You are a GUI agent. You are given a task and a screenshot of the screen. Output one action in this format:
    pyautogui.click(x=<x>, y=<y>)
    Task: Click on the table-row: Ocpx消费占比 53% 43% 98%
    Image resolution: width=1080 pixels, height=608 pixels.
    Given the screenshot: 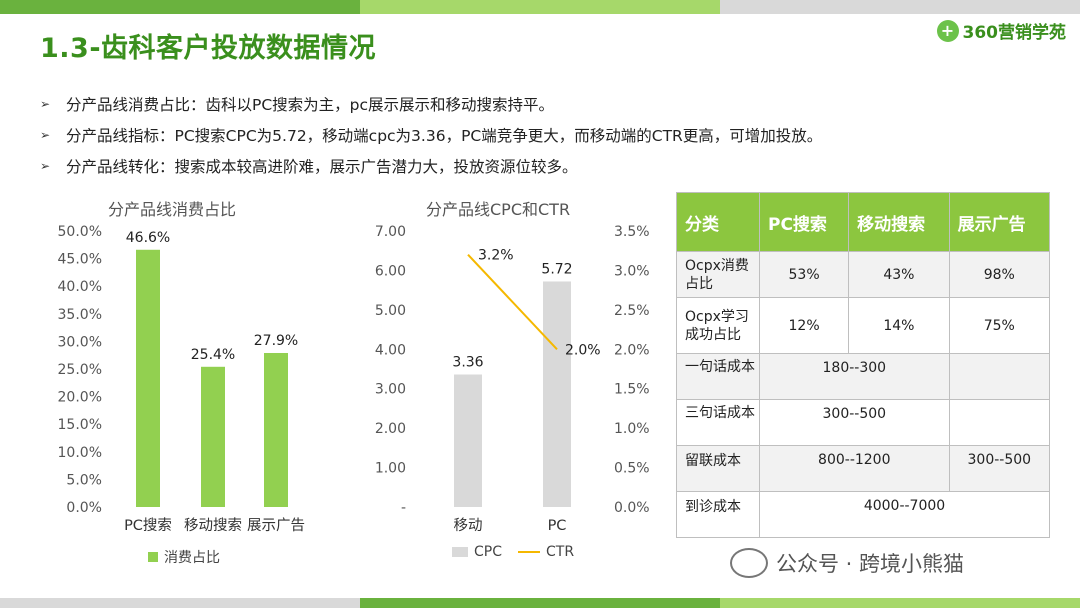 What is the action you would take?
    pyautogui.click(x=863, y=274)
    